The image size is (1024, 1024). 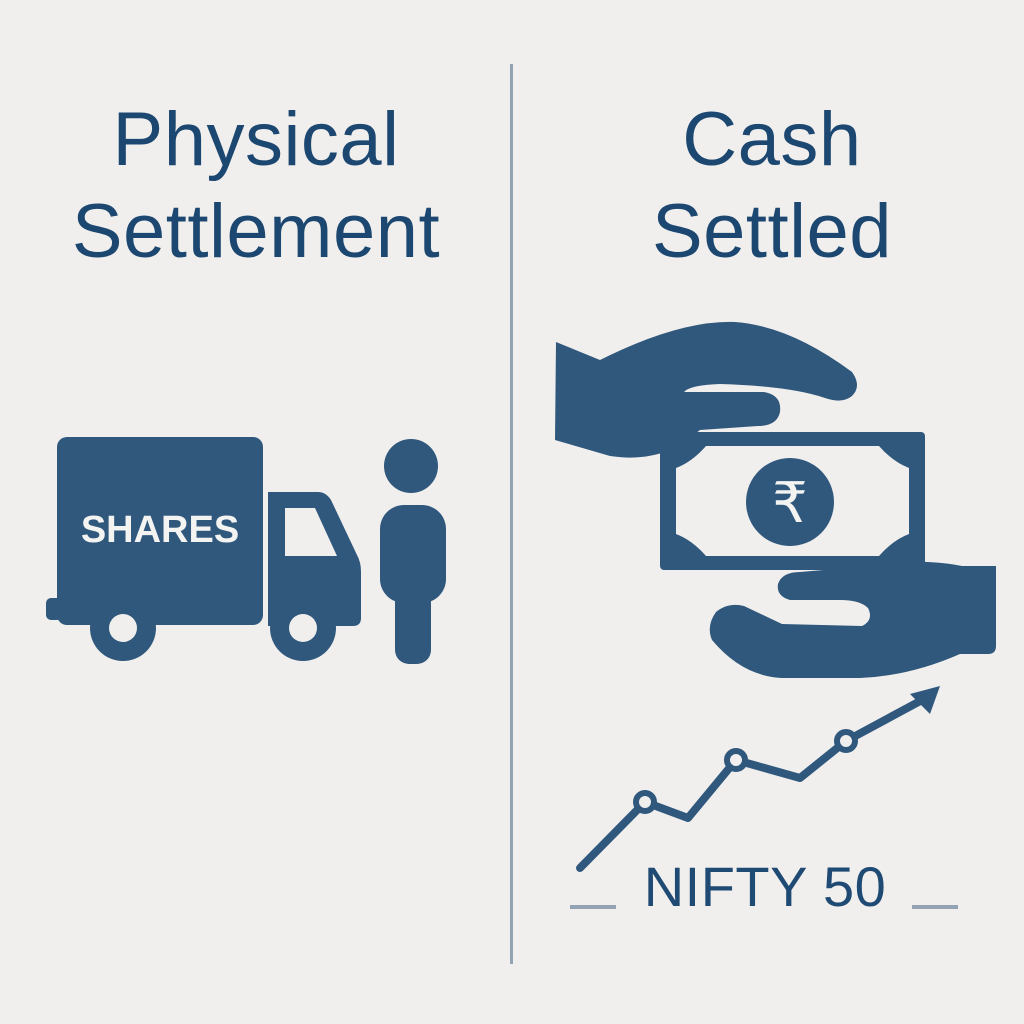 I want to click on truck-cargo-box, so click(x=160, y=531).